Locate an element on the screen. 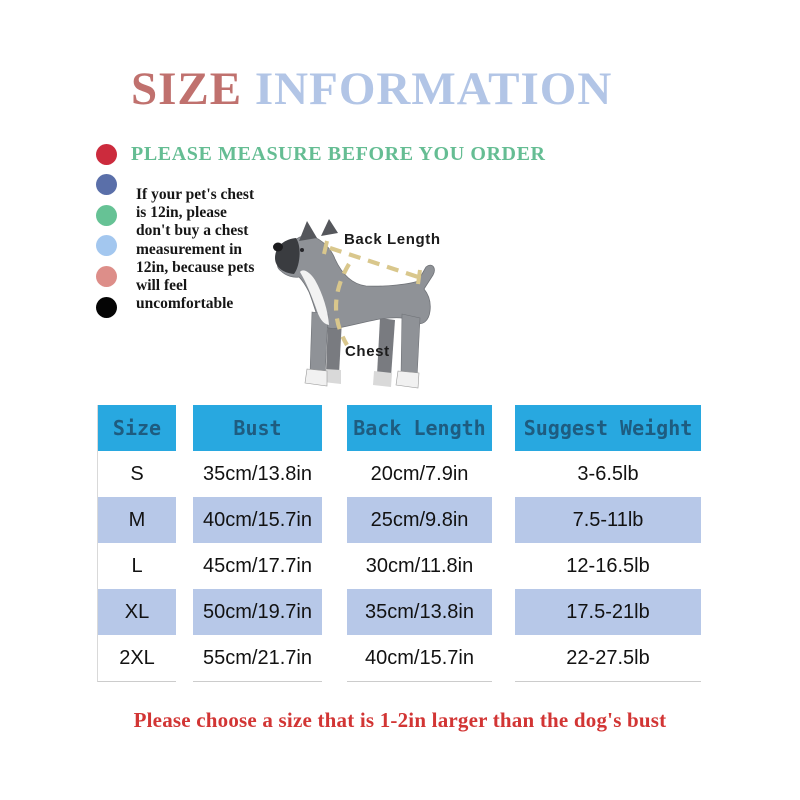 This screenshot has height=800, width=800. page-title-size: SIZE is located at coordinates (187, 89).